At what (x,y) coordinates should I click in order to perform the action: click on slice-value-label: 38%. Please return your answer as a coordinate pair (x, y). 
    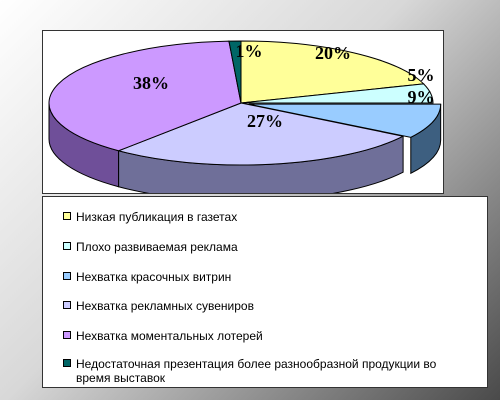
    Looking at the image, I should click on (151, 83).